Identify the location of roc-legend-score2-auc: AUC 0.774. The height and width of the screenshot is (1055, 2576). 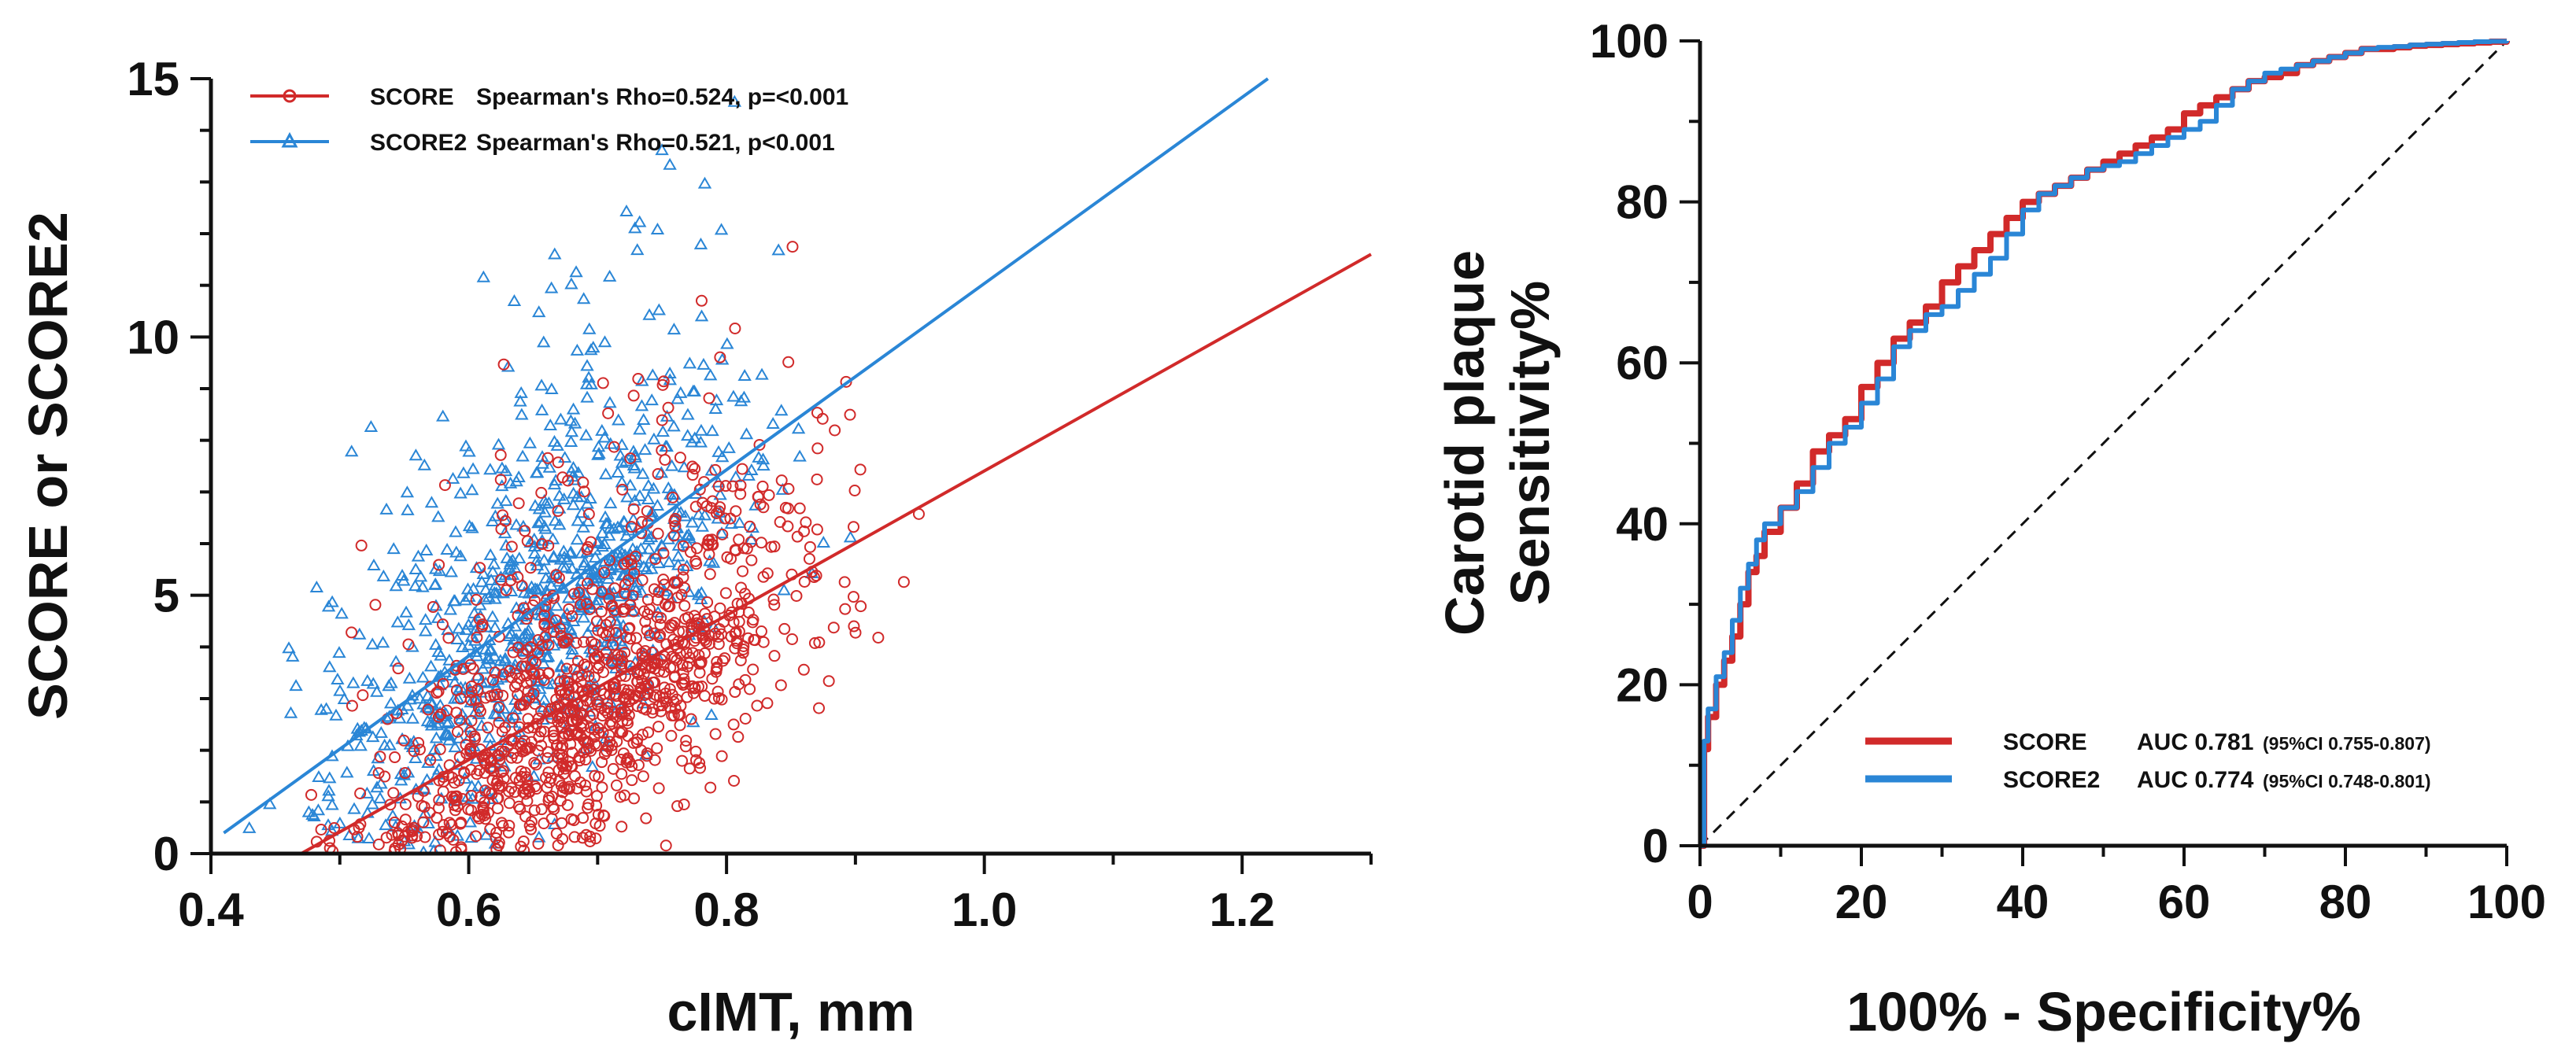
(2195, 780).